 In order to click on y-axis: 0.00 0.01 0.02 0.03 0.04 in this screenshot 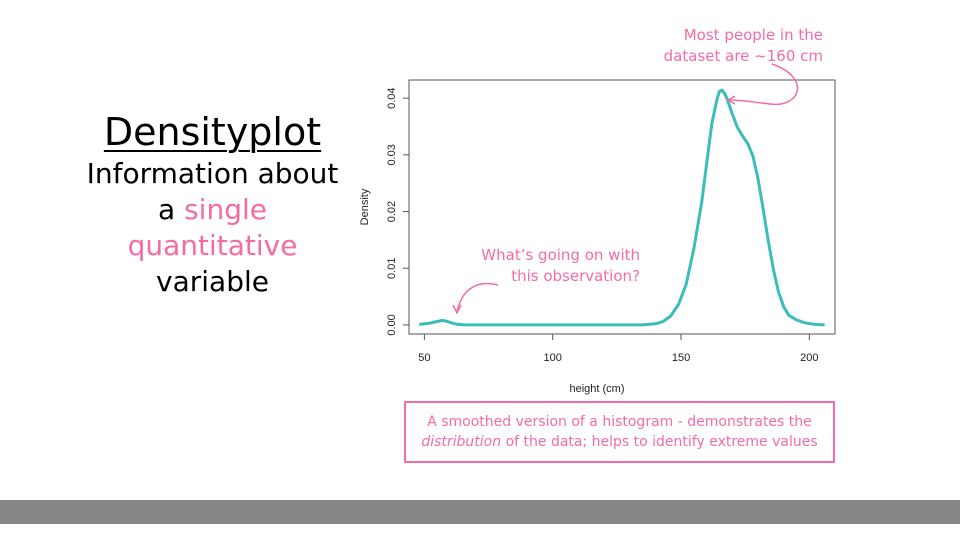, I will do `click(397, 211)`.